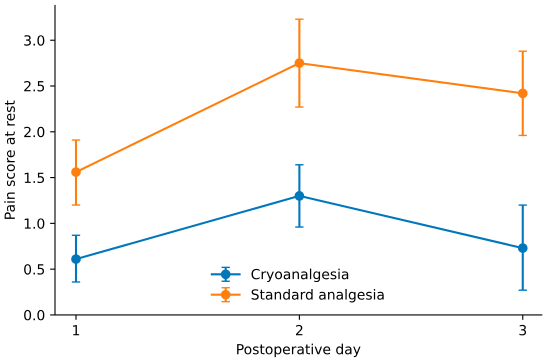  I want to click on y-tick-label: 0.0, so click(34, 315).